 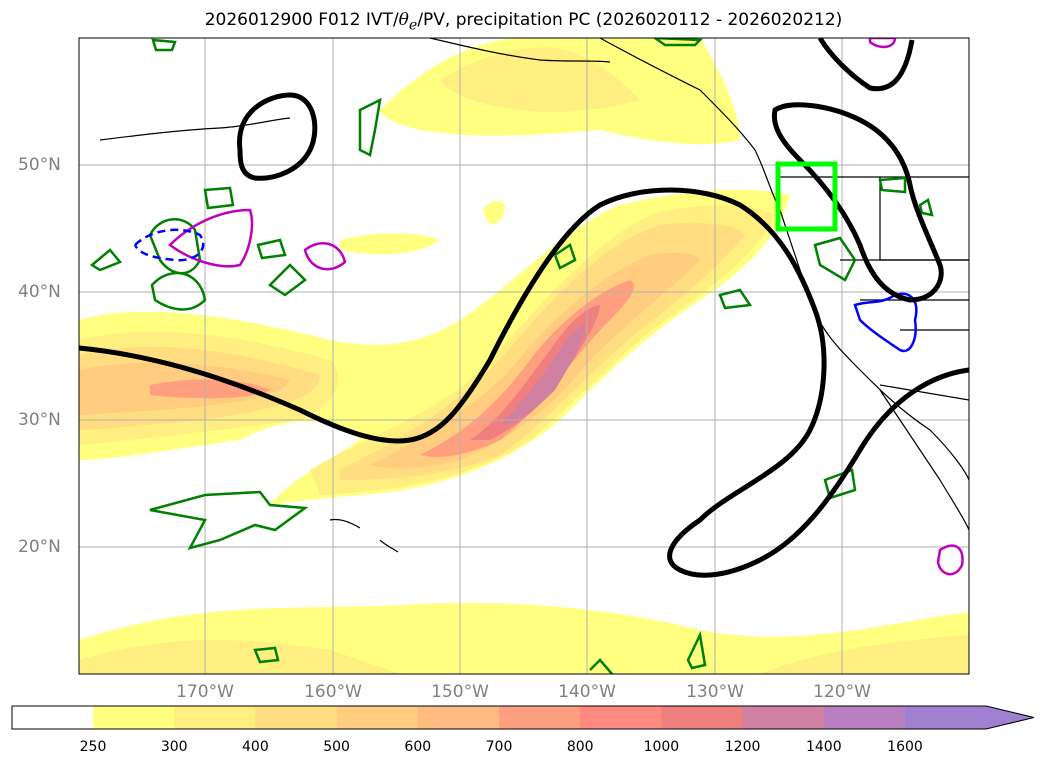 What do you see at coordinates (39, 547) in the screenshot?
I see `lat-label-20n: 20°N` at bounding box center [39, 547].